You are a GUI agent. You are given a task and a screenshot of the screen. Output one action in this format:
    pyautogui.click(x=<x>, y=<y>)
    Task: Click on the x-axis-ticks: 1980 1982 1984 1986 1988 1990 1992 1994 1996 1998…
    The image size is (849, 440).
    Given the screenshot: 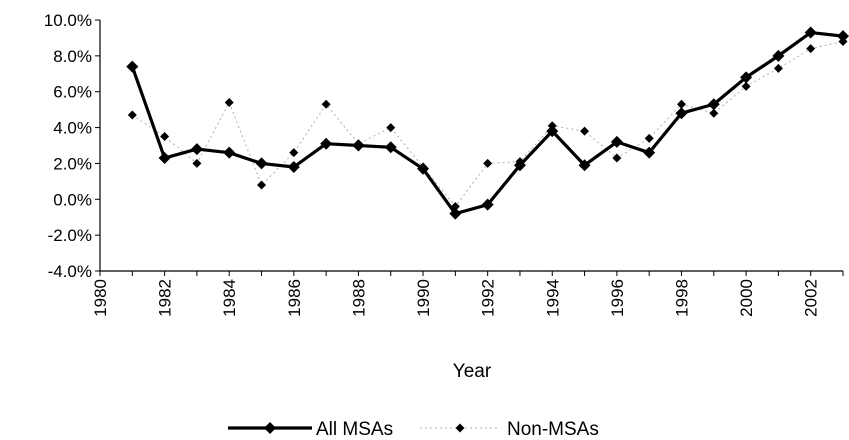 What is the action you would take?
    pyautogui.click(x=467, y=294)
    